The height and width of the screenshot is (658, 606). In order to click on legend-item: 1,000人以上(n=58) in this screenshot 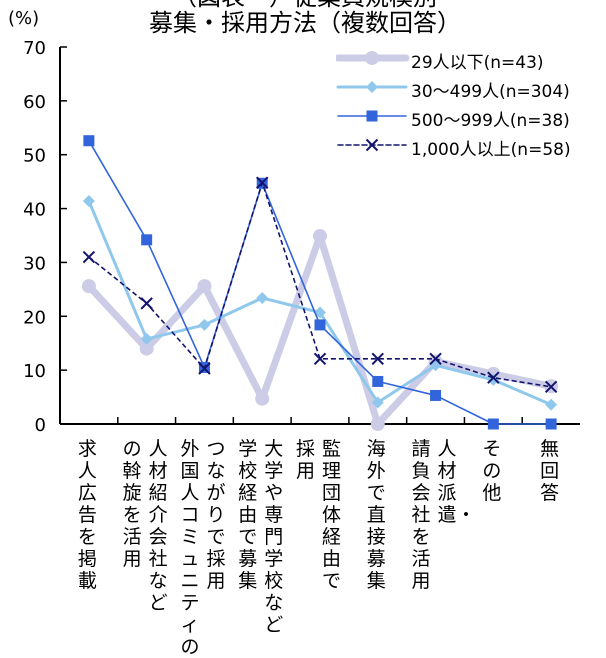, I will do `click(468, 145)`.